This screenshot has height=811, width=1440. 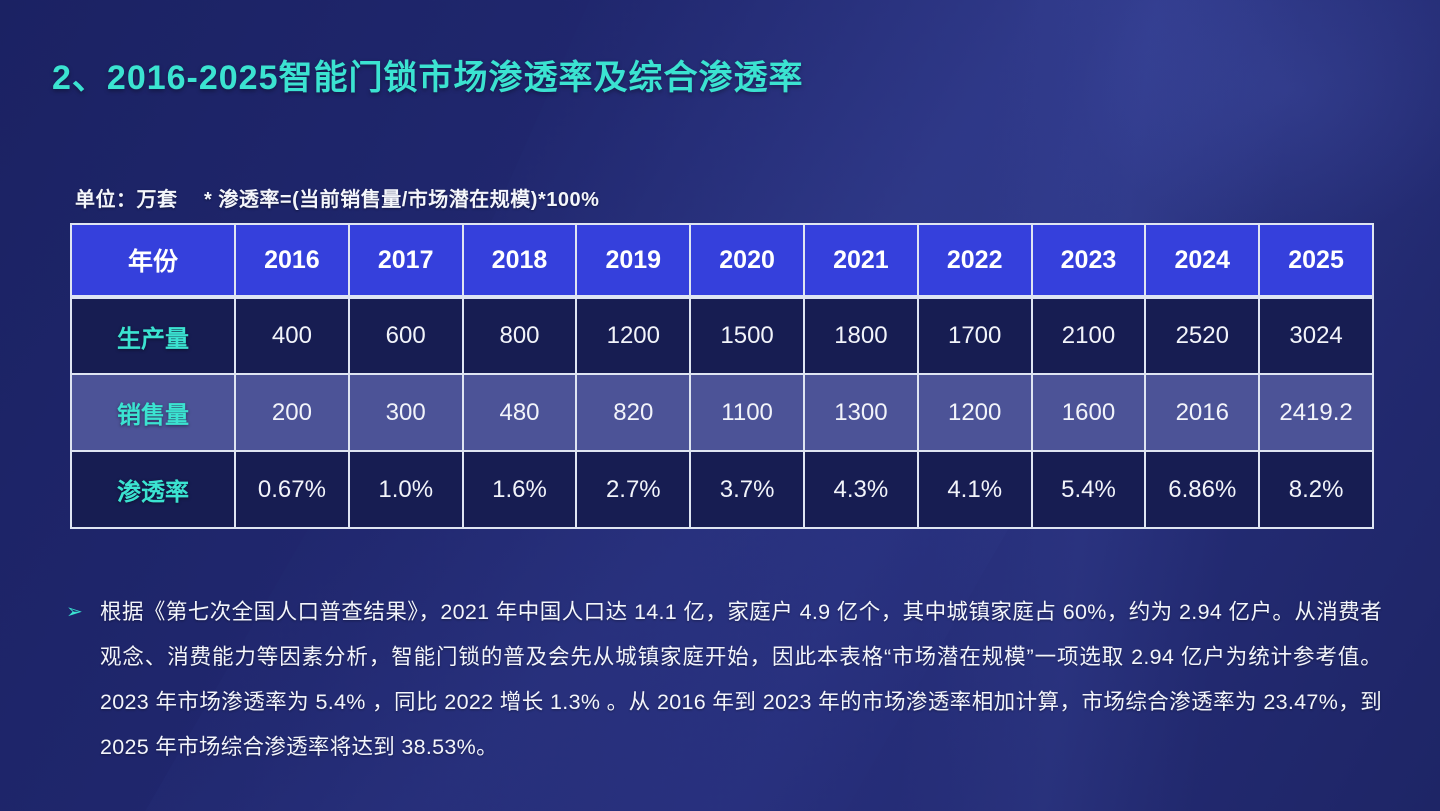 What do you see at coordinates (519, 260) in the screenshot?
I see `header-cell-year: 2018` at bounding box center [519, 260].